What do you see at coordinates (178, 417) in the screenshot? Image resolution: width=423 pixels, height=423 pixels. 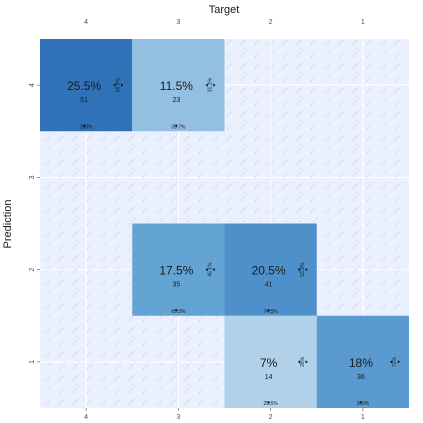 I see `x-tick-label-bottom: 3` at bounding box center [178, 417].